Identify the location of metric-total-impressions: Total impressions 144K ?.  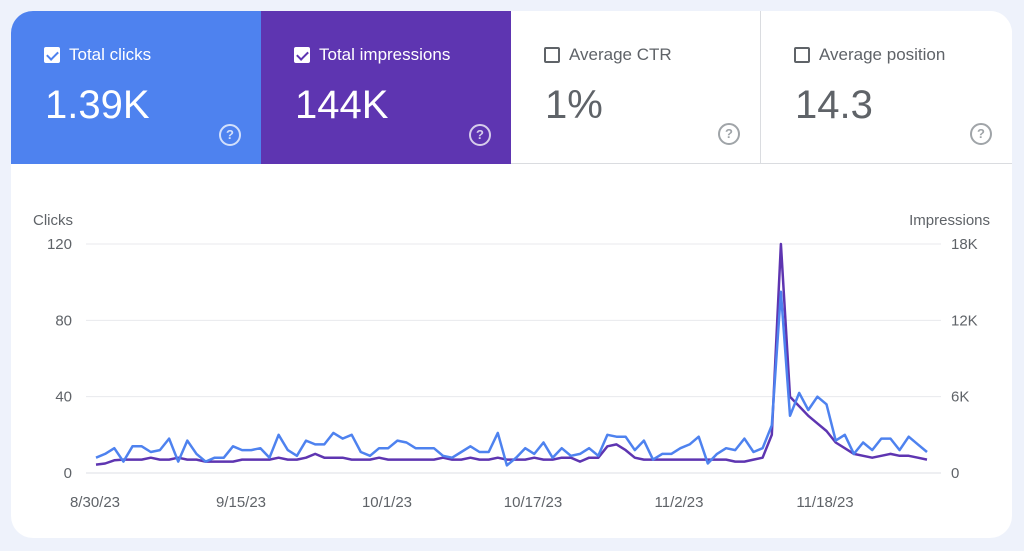
(386, 87).